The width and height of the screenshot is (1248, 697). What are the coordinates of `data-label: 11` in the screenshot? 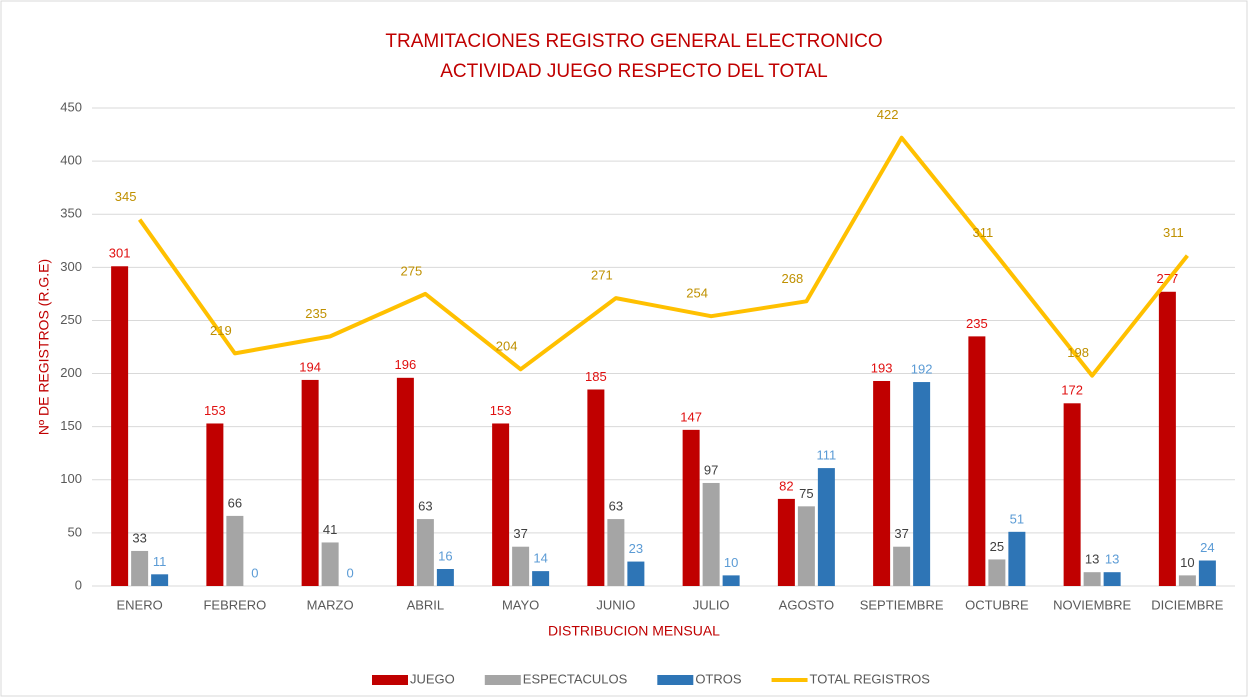 It's located at (160, 561).